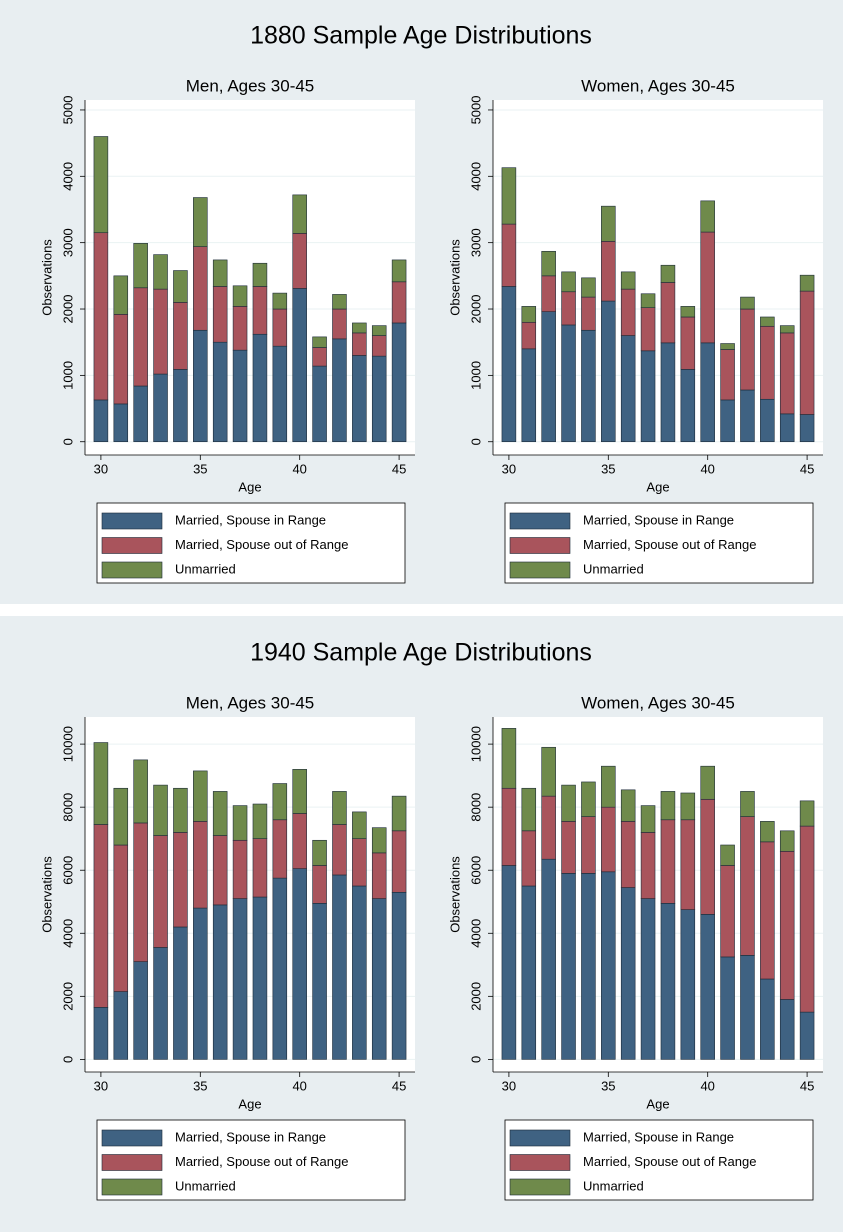 The image size is (843, 1232). What do you see at coordinates (807, 468) in the screenshot?
I see `x-tick-label: 45` at bounding box center [807, 468].